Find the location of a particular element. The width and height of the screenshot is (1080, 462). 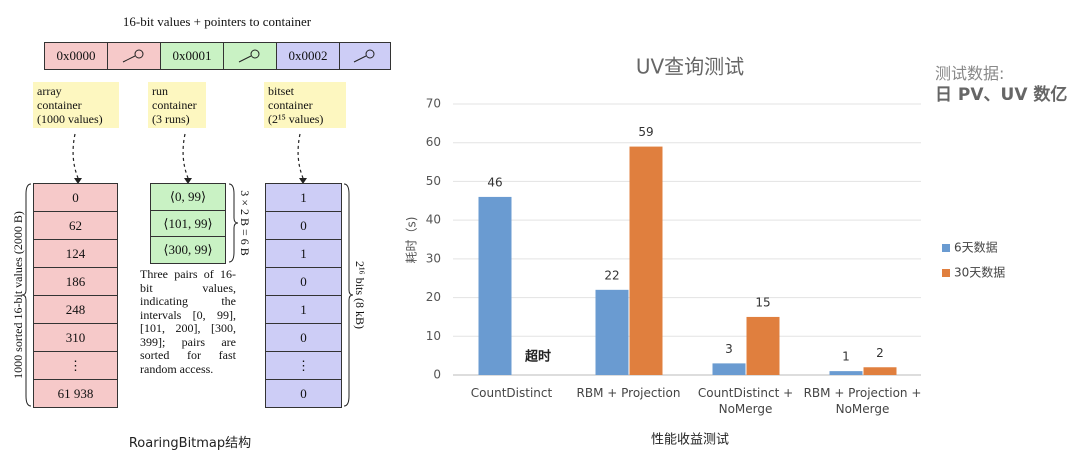

key-cell: 0x0000 is located at coordinates (76, 56).